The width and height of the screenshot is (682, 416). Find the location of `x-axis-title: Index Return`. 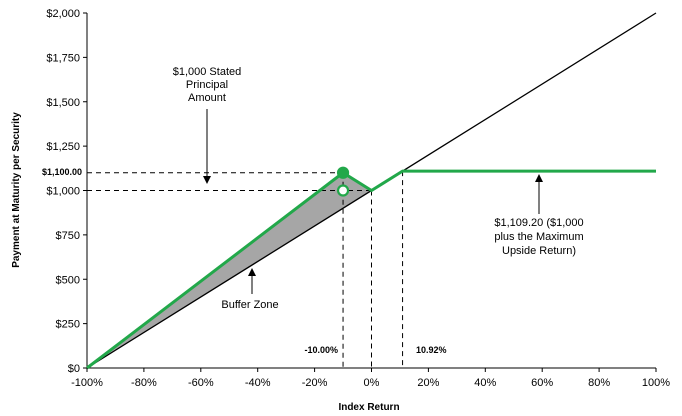

x-axis-title: Index Return is located at coordinates (368, 407).